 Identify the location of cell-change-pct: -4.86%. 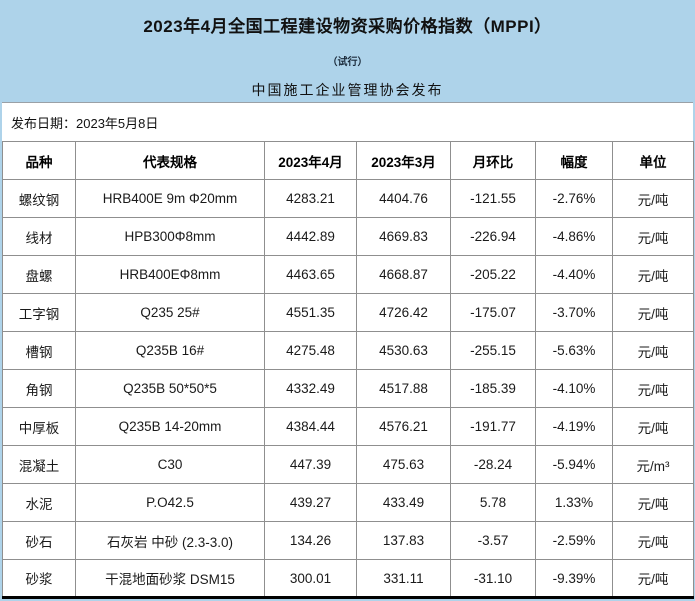
(574, 236).